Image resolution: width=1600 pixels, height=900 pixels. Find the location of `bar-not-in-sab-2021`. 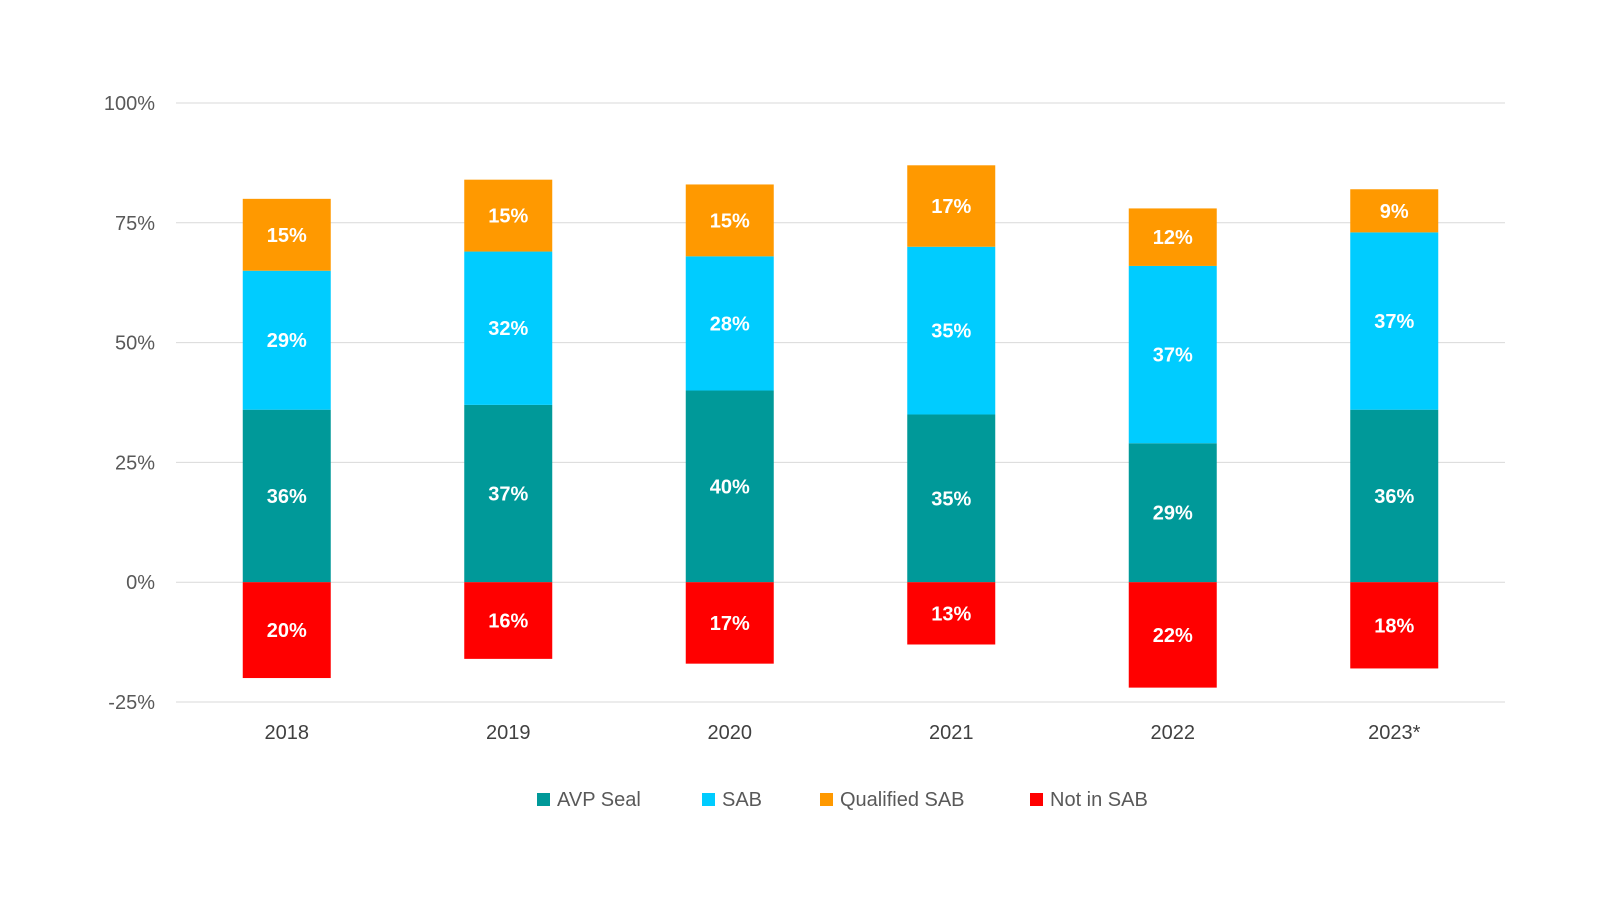

bar-not-in-sab-2021 is located at coordinates (951, 613).